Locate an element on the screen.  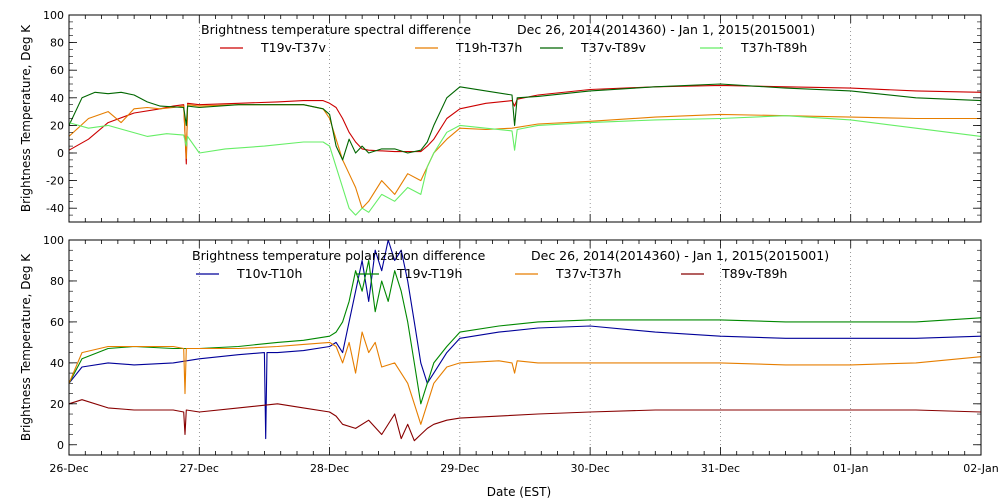
y-tick-label: -40 is located at coordinates (55, 208).